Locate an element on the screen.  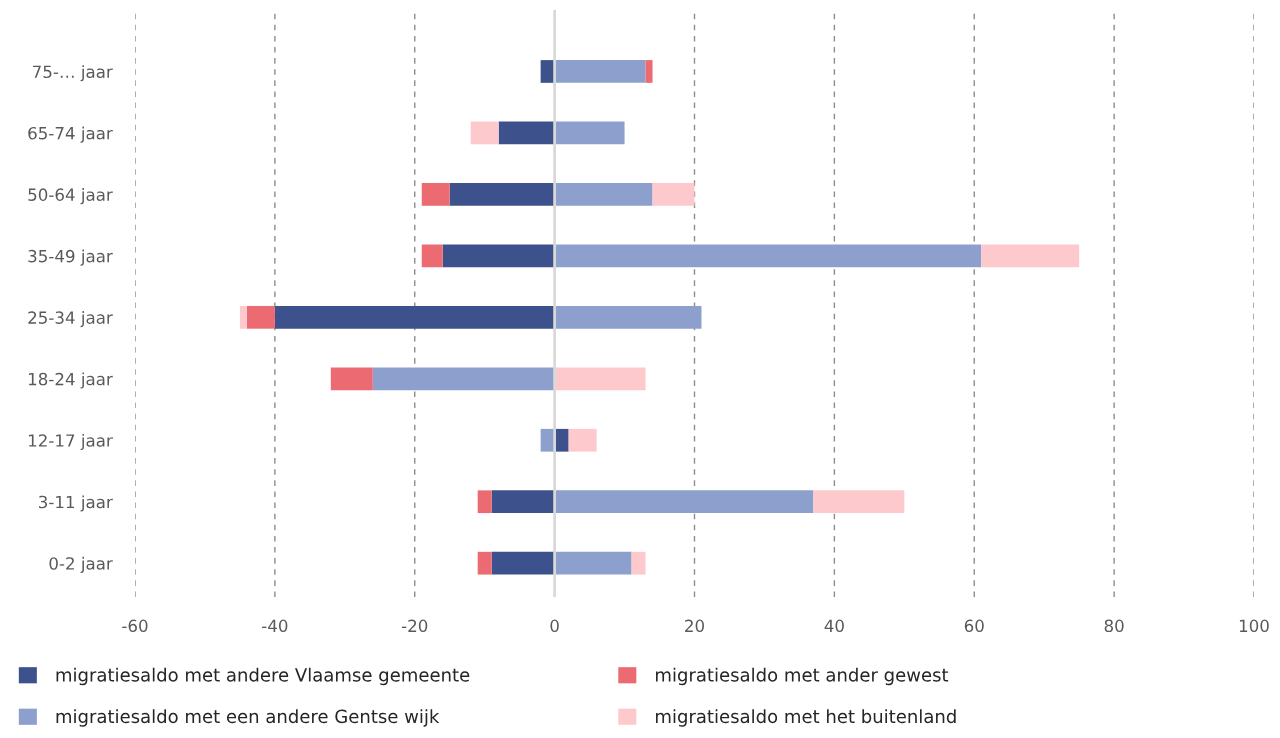
y-tick-label: 35-49 jaar is located at coordinates (70, 257).